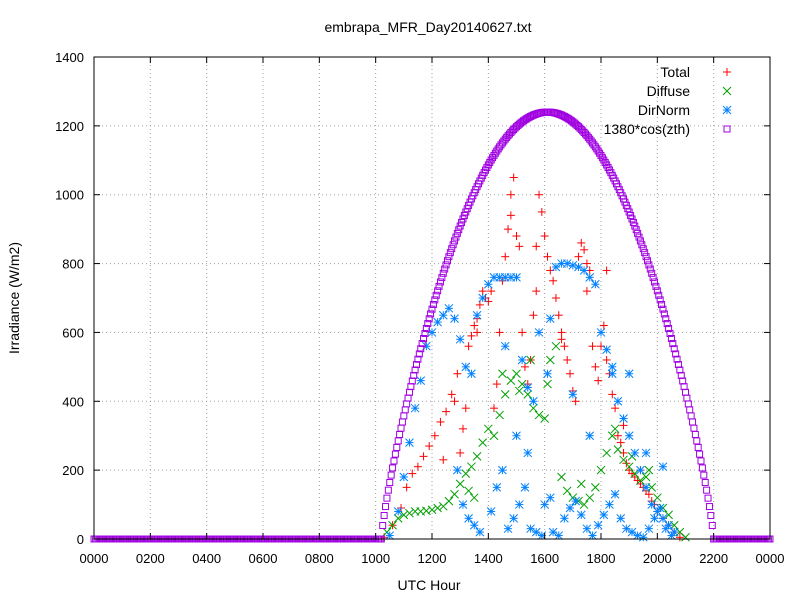 Image resolution: width=800 pixels, height=600 pixels. Describe the element at coordinates (206, 558) in the screenshot. I see `x-tick-label: 0400` at that location.